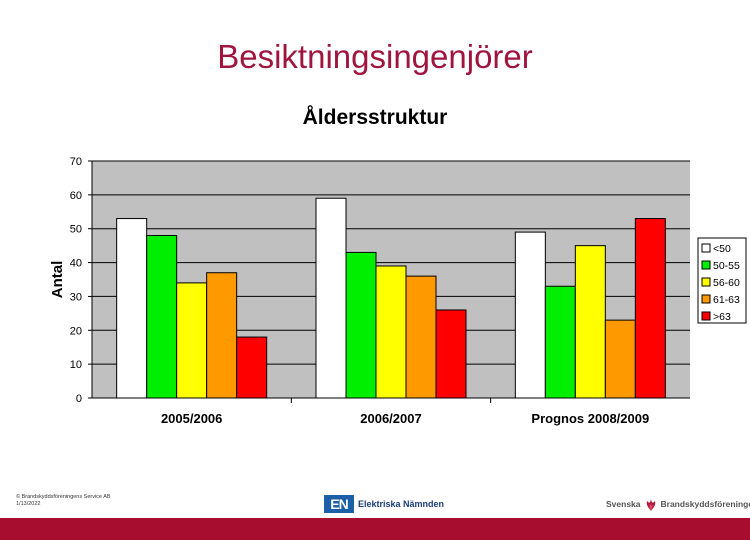 This screenshot has height=540, width=750. Describe the element at coordinates (650, 505) in the screenshot. I see `flame-flower-icon` at that location.